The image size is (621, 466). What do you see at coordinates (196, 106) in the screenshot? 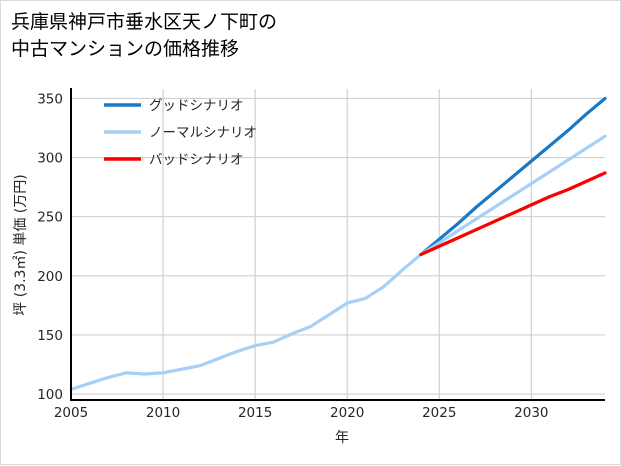
I see `legend-label: グッドシナリオ` at bounding box center [196, 106].